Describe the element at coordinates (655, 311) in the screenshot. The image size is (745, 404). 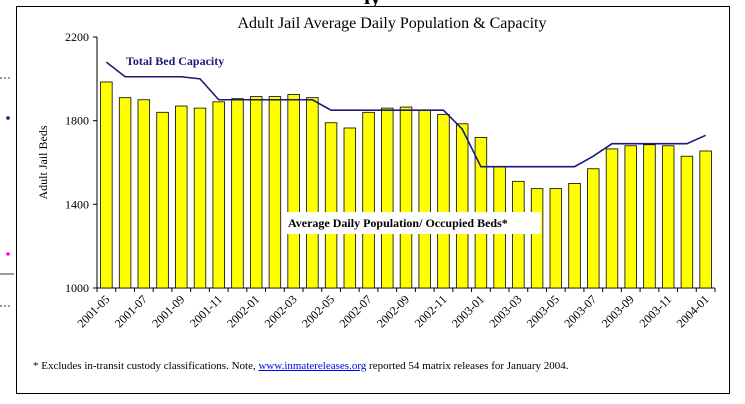
I see `x-tick-label: 2003-11` at that location.